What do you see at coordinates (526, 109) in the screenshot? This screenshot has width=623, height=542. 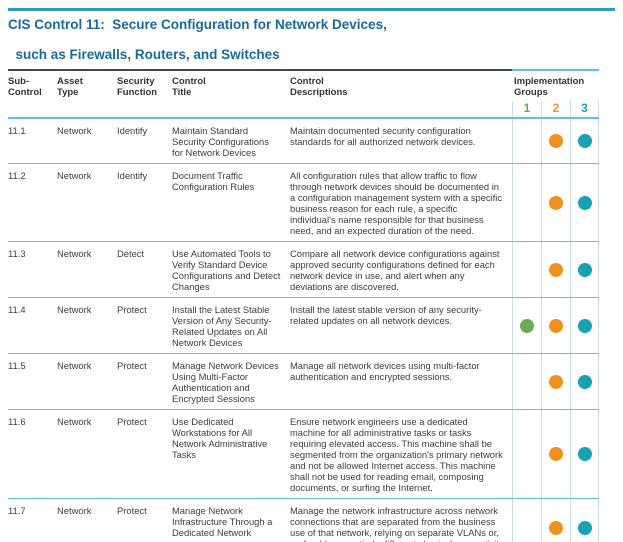 I see `ig-col-1-label: 1` at bounding box center [526, 109].